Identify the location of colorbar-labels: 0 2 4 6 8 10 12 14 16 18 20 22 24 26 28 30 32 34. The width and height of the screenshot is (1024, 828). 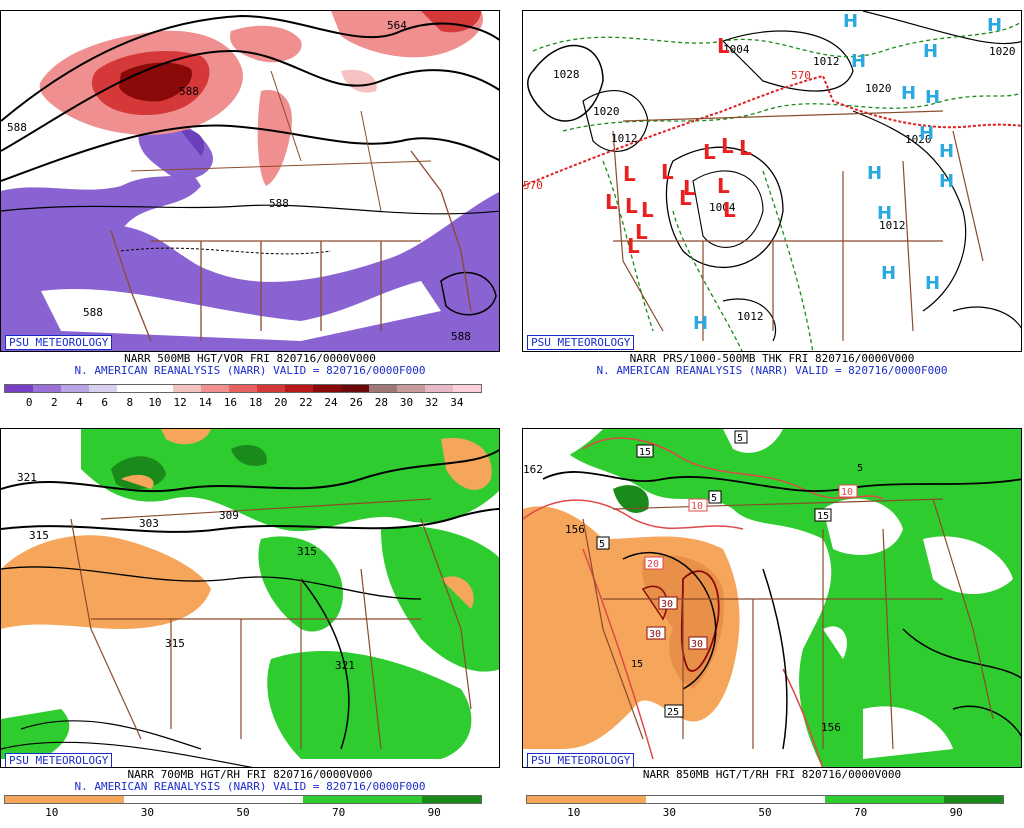
(243, 402).